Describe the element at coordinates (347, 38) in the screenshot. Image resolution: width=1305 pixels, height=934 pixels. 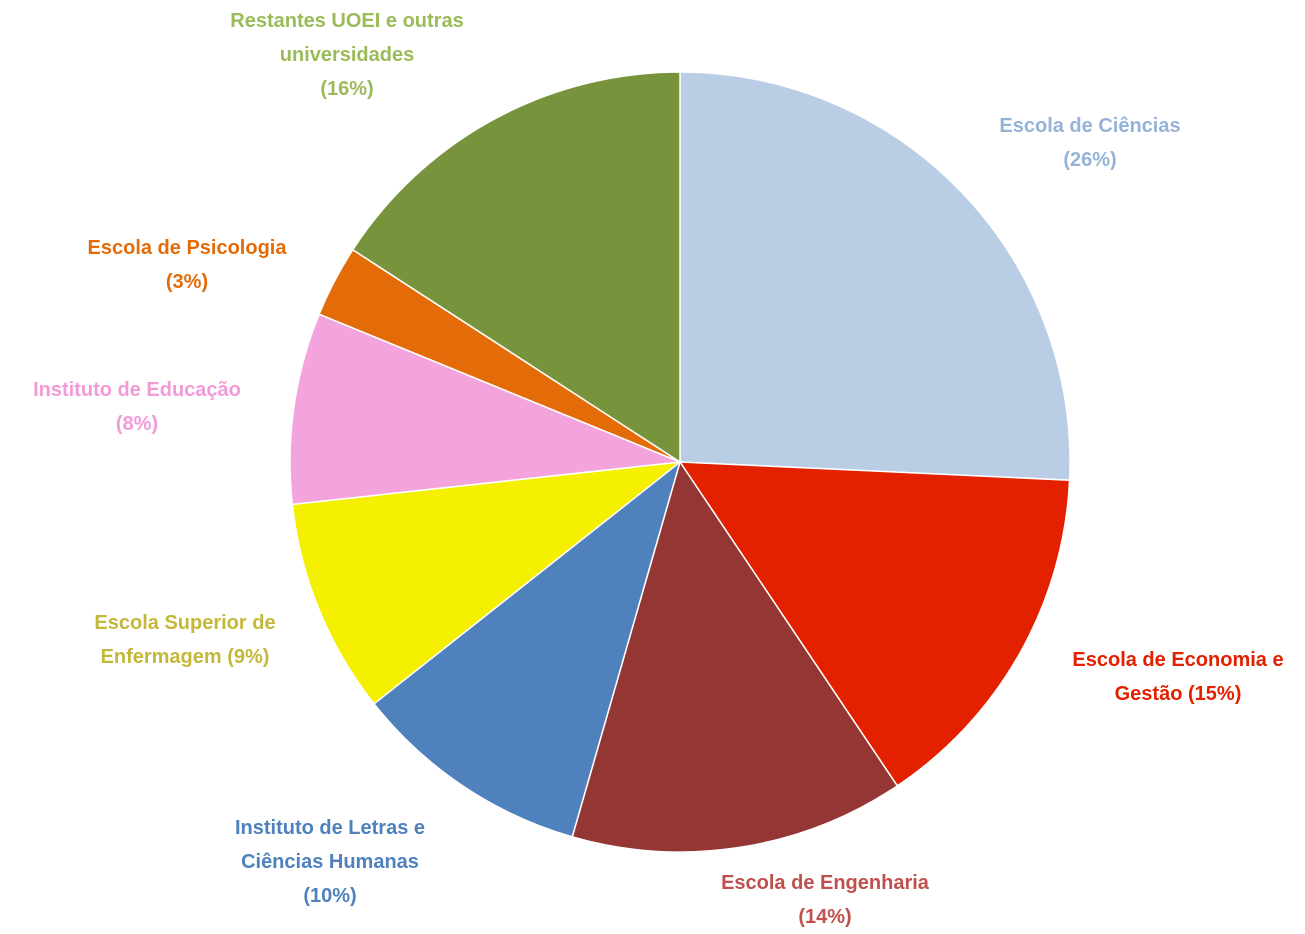
I see `category-label: Restantes UOEI e outras universidades` at that location.